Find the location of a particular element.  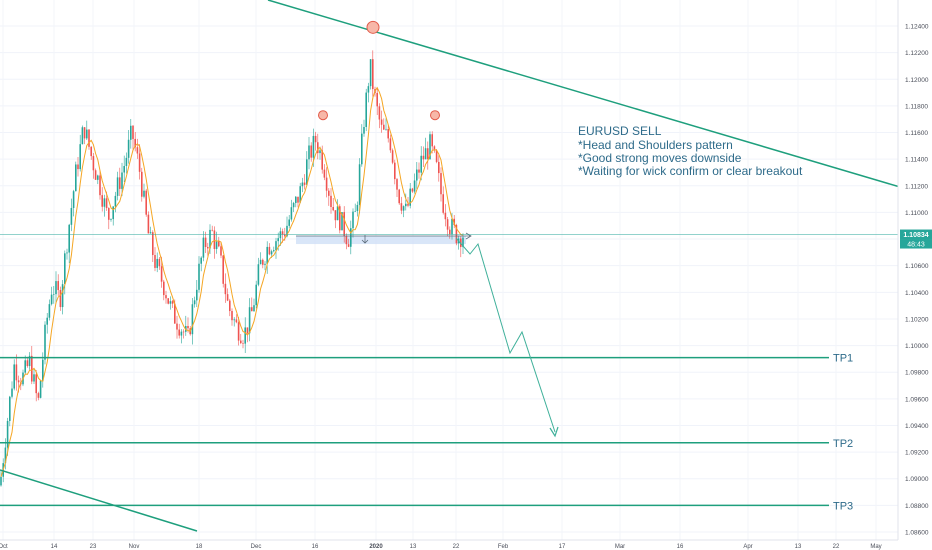

countdown-tag is located at coordinates (916, 244).